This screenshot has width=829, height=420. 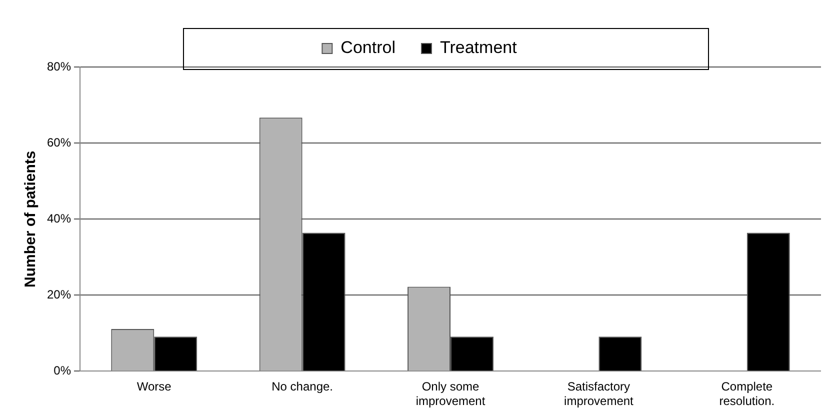 What do you see at coordinates (59, 142) in the screenshot?
I see `y-tick-label: 60%` at bounding box center [59, 142].